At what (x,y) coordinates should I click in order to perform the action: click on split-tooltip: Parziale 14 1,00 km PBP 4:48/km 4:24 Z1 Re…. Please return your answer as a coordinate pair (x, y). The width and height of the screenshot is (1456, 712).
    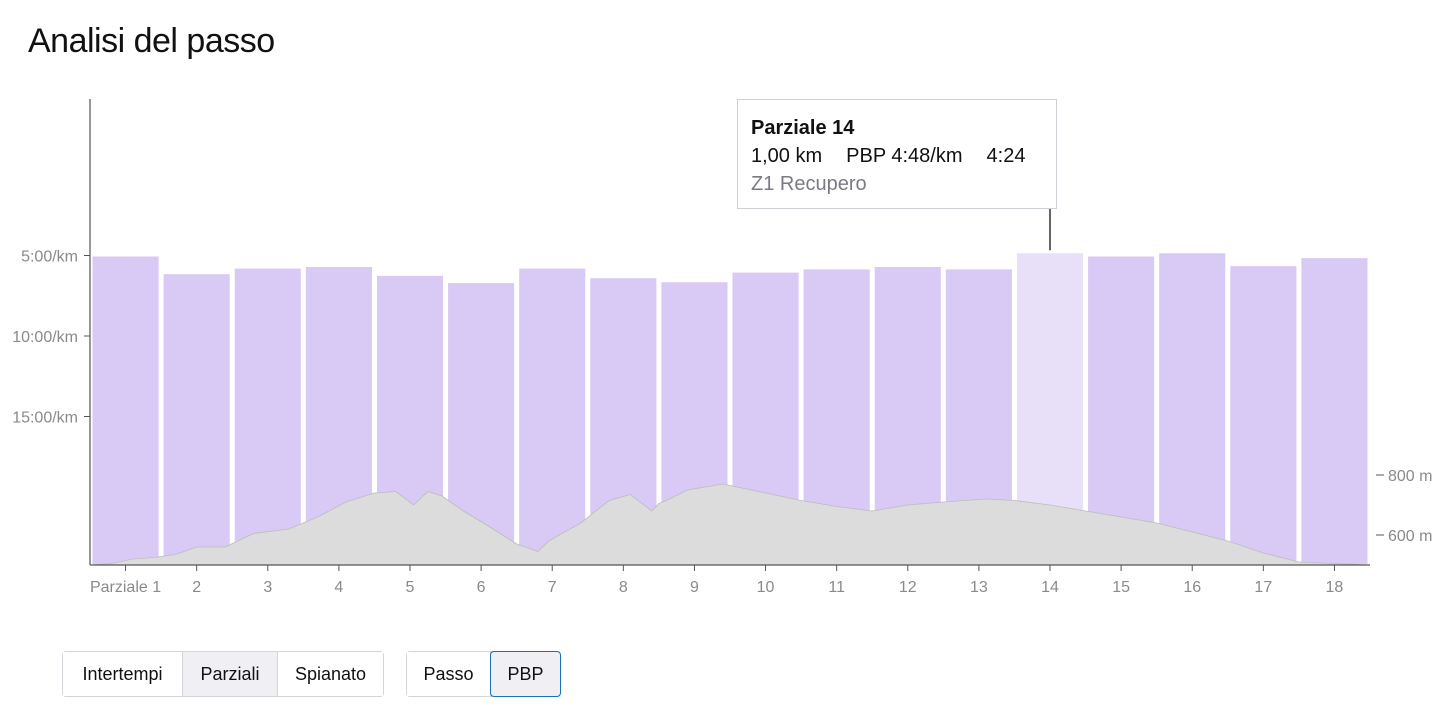
    Looking at the image, I should click on (897, 154).